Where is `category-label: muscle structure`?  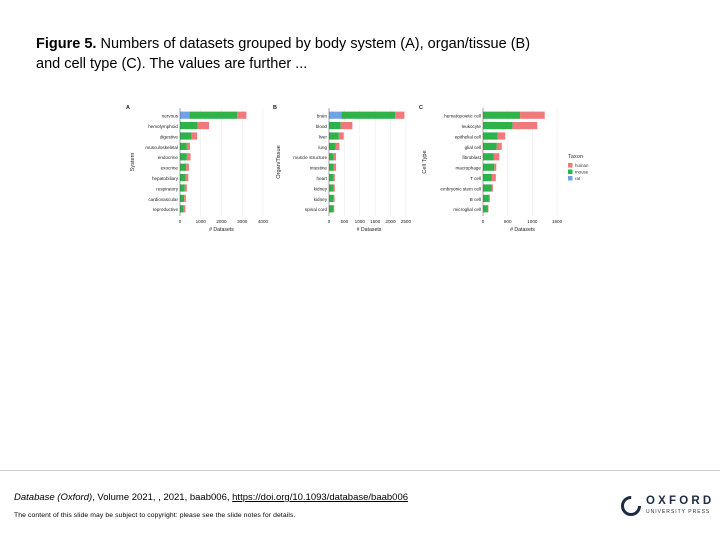
category-label: muscle structure is located at coordinates (310, 157).